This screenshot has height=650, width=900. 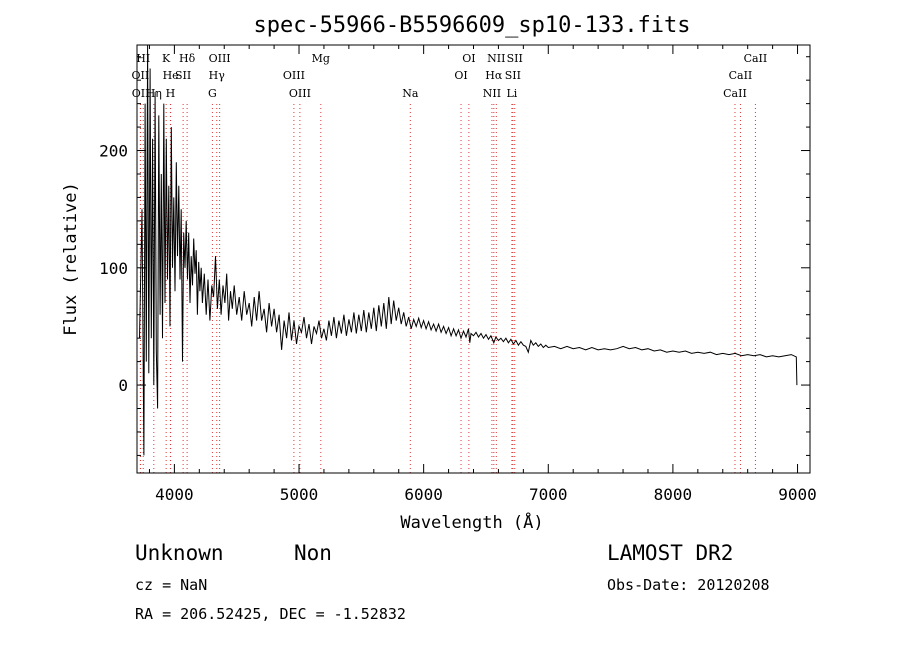 I want to click on line-marker-label-13: OIII, so click(x=294, y=75).